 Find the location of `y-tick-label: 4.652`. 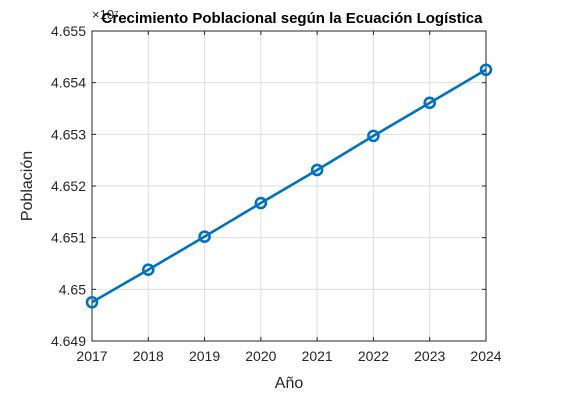

y-tick-label: 4.652 is located at coordinates (68, 186).